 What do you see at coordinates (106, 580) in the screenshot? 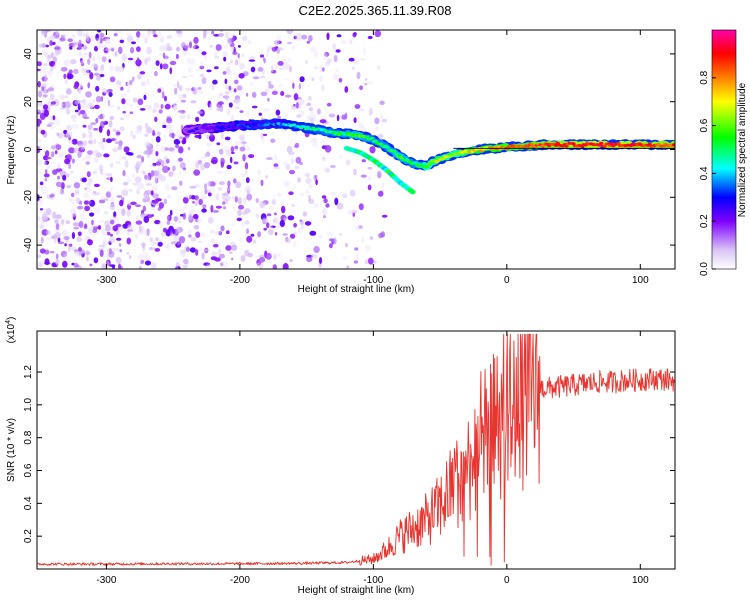
I see `x-tick-label: -300` at bounding box center [106, 580].